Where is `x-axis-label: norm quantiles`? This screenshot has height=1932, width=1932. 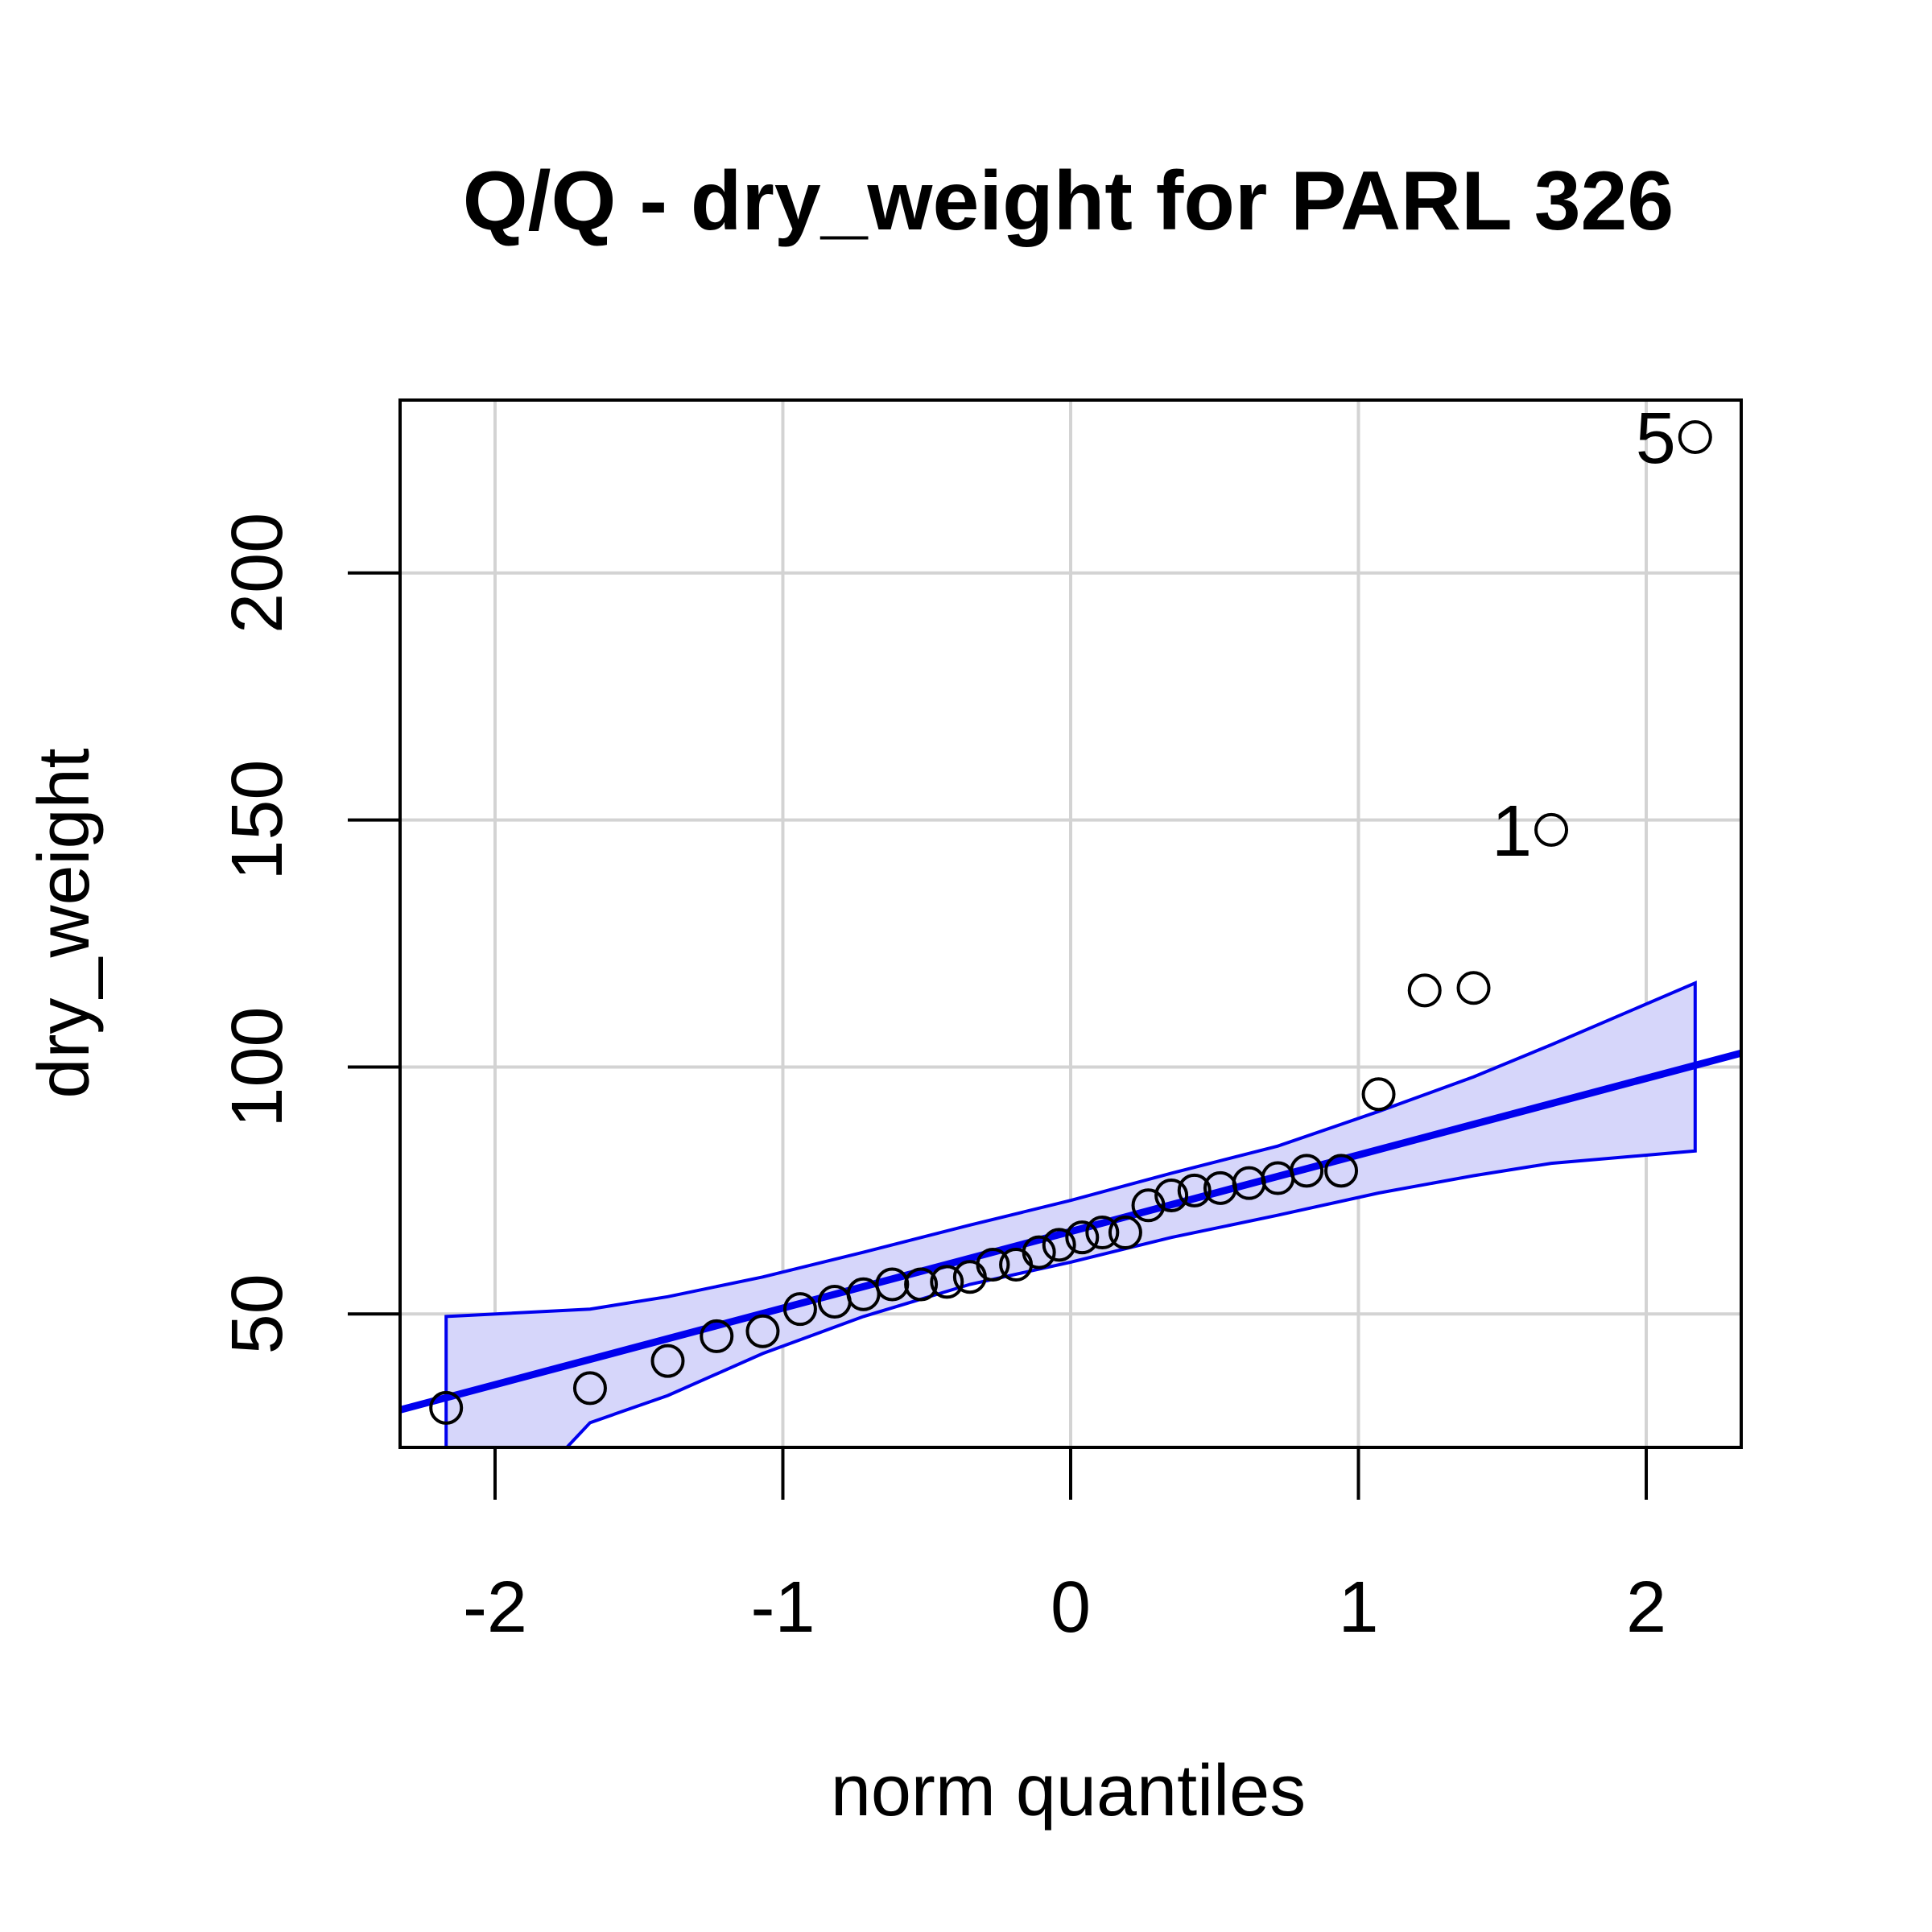 x-axis-label: norm quantiles is located at coordinates (1068, 1791).